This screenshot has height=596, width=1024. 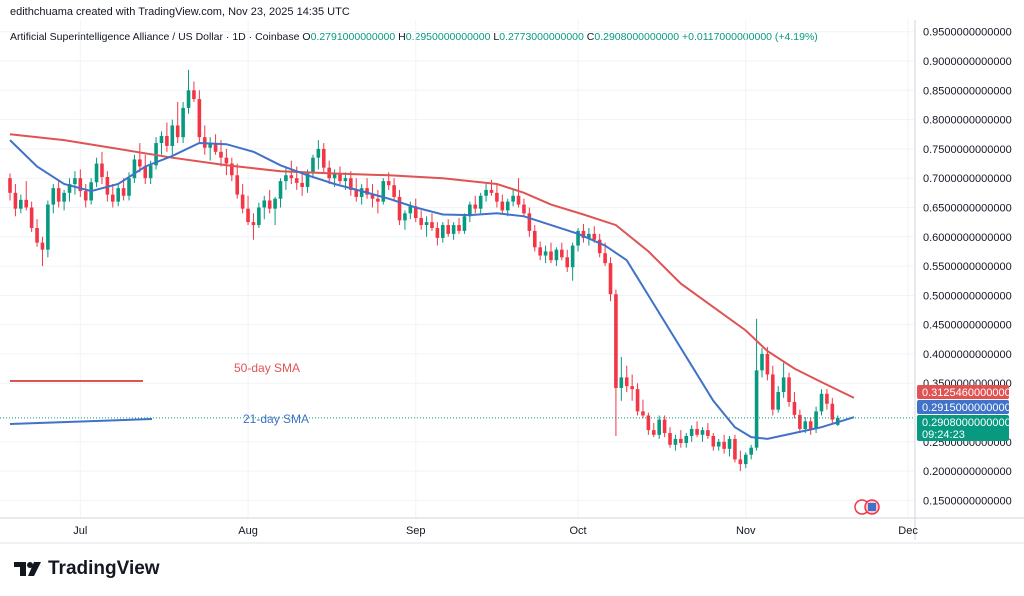 I want to click on x-tick-label: Sep, so click(x=416, y=531).